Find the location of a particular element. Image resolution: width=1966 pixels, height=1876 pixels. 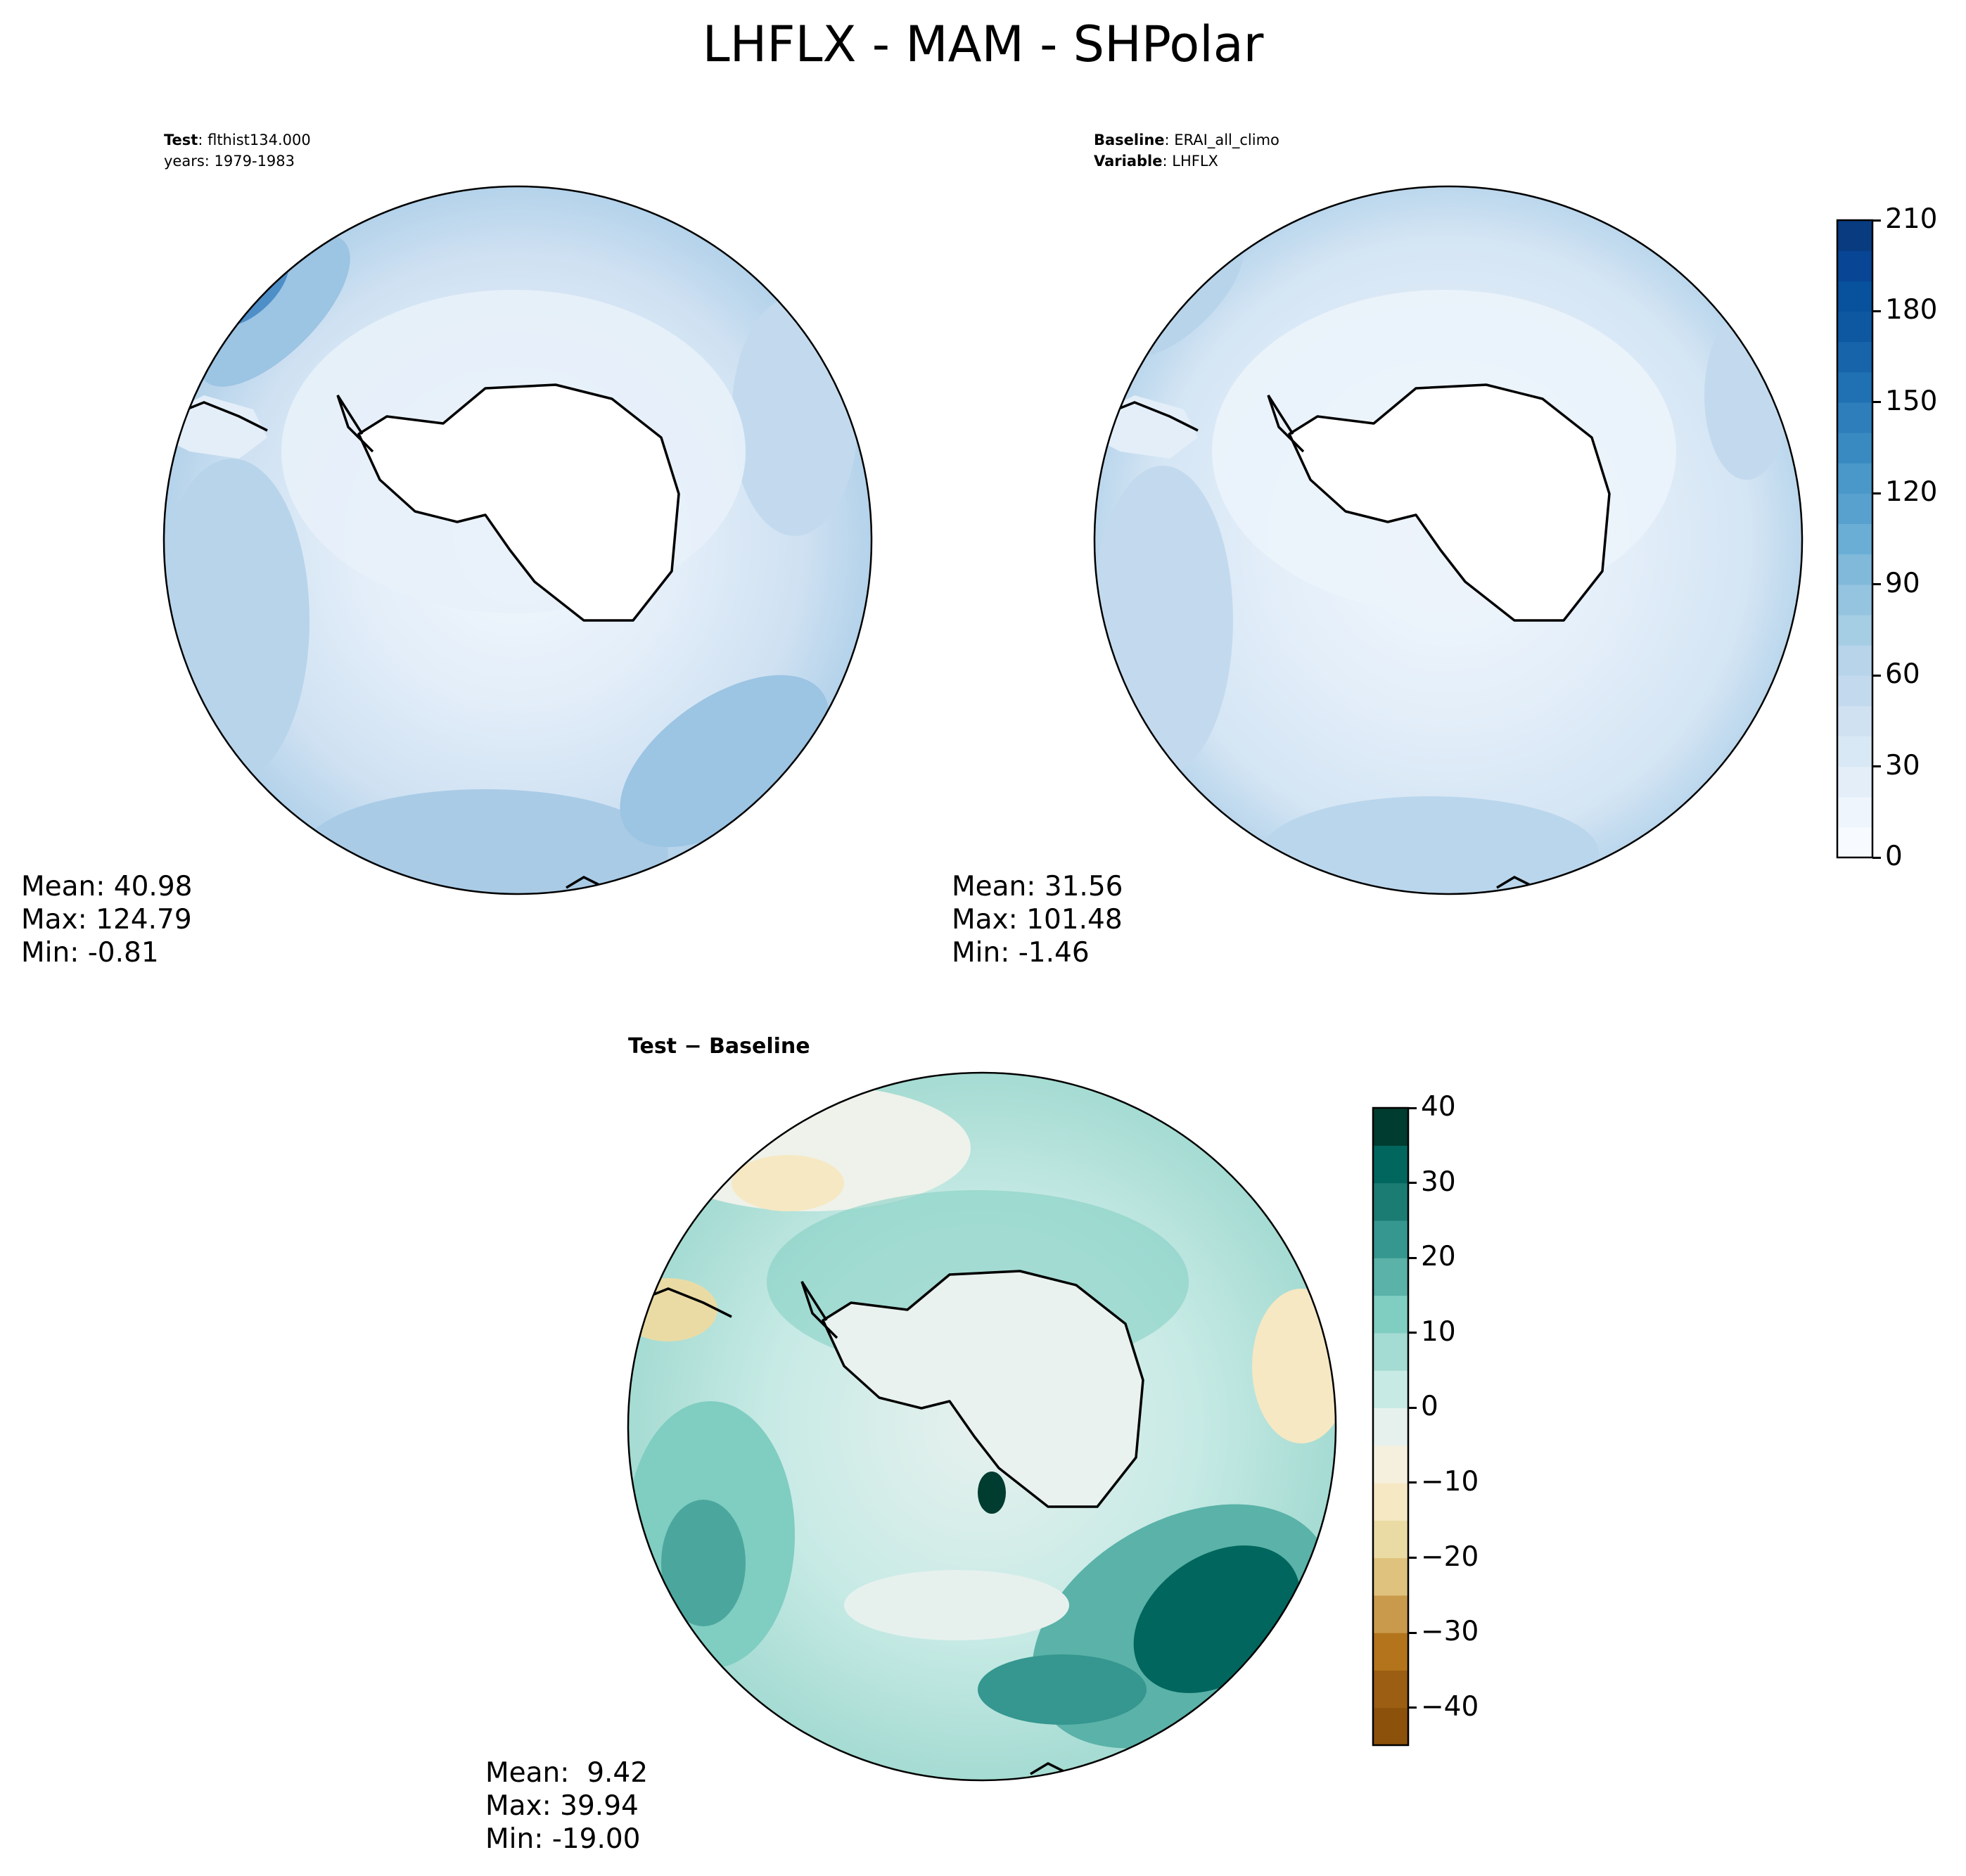

diff-min: Min: -19.00 is located at coordinates (563, 1839).